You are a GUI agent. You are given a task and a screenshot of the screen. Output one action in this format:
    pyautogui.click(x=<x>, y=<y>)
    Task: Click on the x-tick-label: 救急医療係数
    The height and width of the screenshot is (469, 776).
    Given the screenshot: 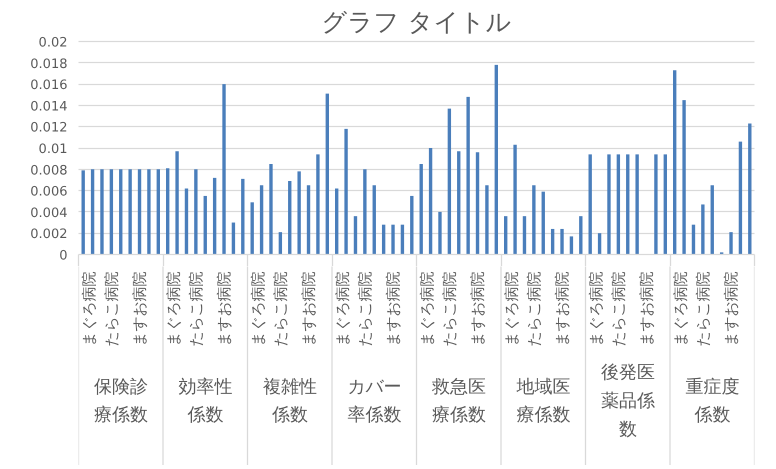 What is the action you would take?
    pyautogui.click(x=458, y=401)
    